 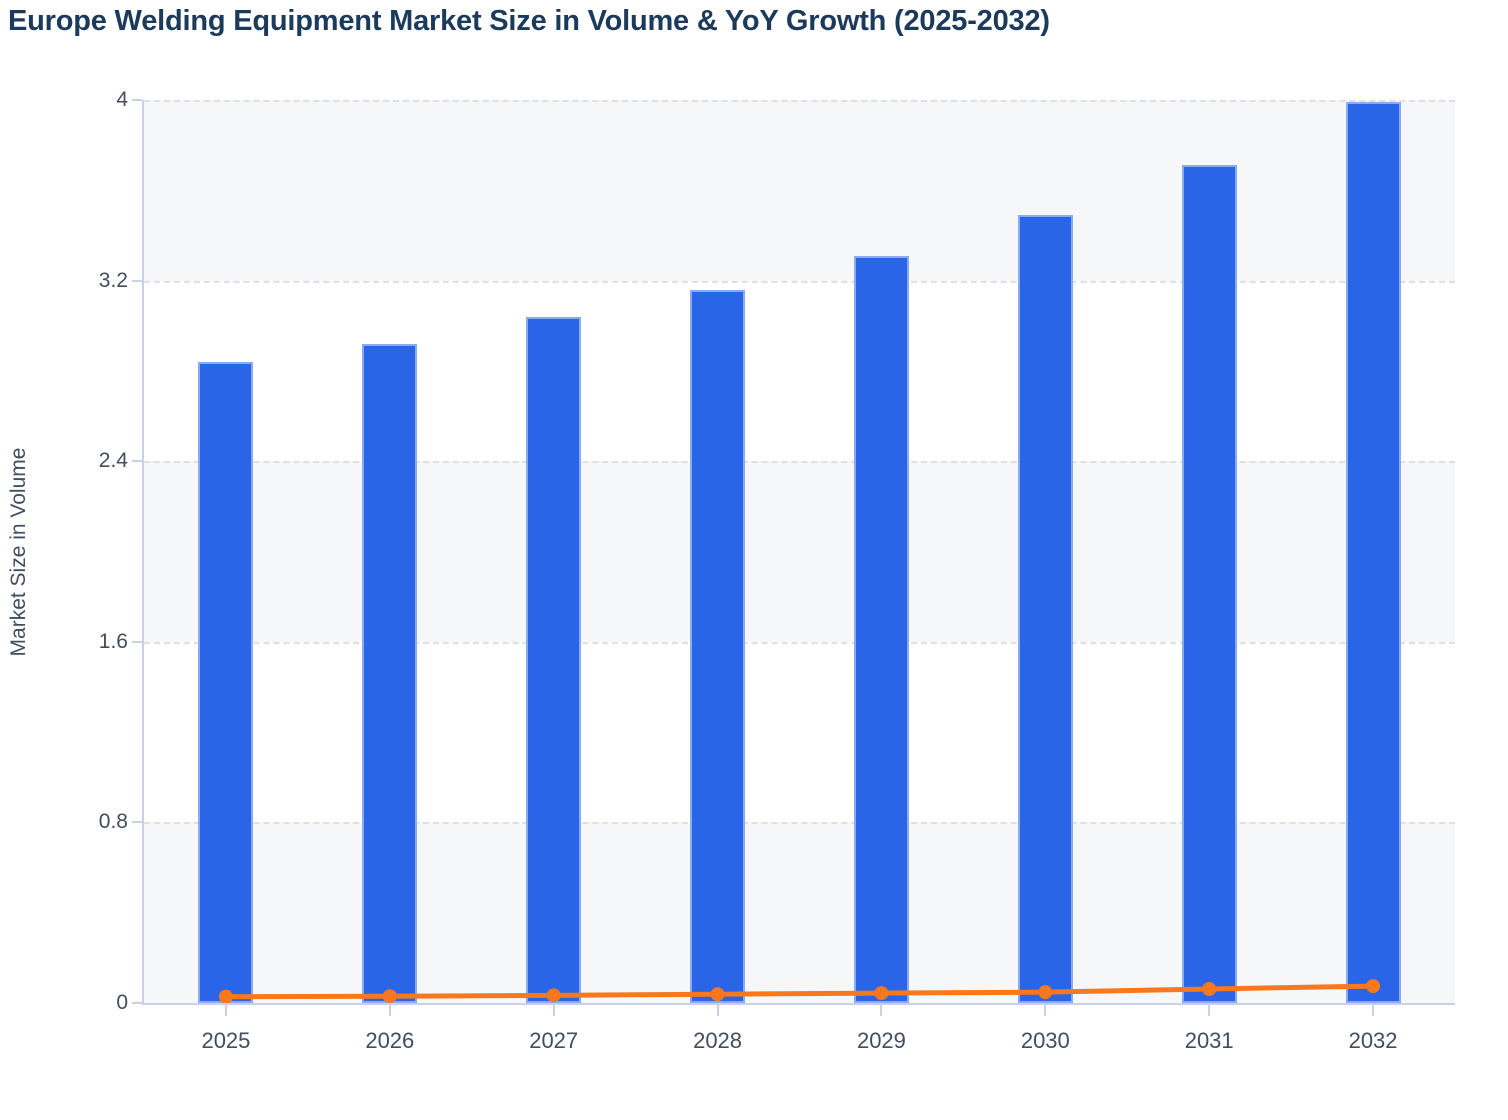 What do you see at coordinates (1373, 986) in the screenshot?
I see `line-marker-2032` at bounding box center [1373, 986].